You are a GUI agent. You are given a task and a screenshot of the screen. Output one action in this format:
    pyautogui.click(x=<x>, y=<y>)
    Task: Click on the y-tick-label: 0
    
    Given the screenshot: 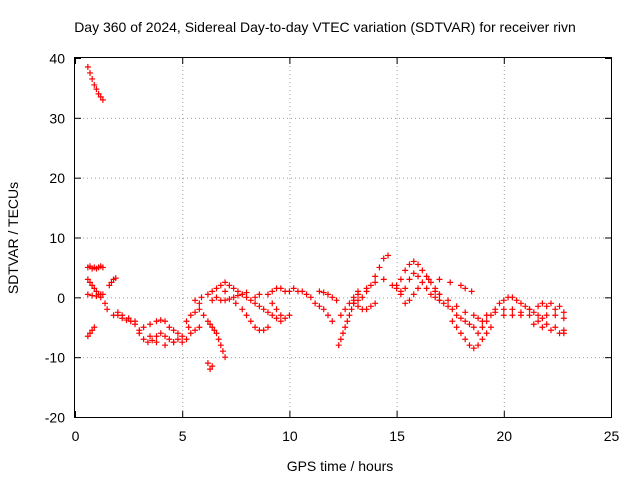 What is the action you would take?
    pyautogui.click(x=61, y=298)
    